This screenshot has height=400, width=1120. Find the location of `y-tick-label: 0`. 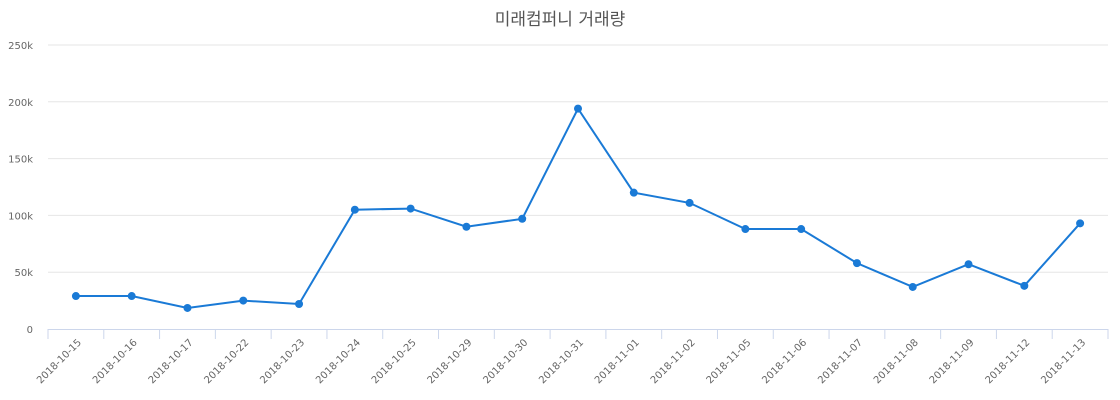

y-tick-label: 0 is located at coordinates (30, 330).